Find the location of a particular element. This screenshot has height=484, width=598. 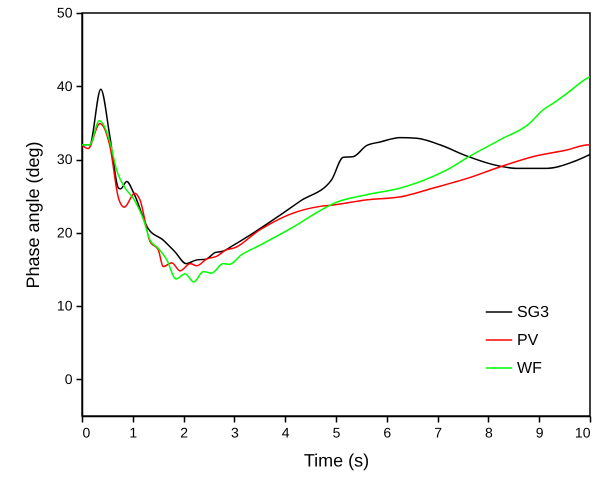

x-tick-label: 8 is located at coordinates (489, 432).